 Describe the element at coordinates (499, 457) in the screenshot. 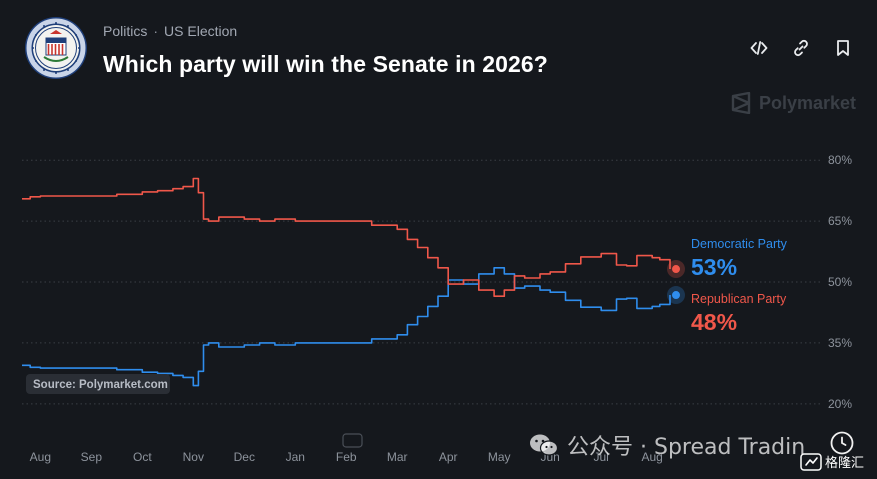

I see `x-tick-label: May` at that location.